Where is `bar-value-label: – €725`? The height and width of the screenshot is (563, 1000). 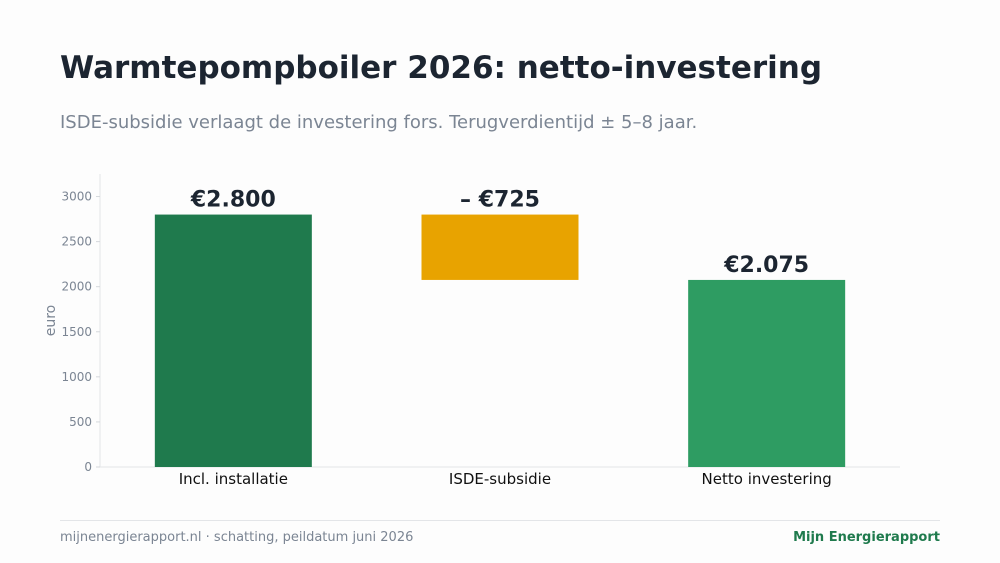 bar-value-label: – €725 is located at coordinates (500, 200).